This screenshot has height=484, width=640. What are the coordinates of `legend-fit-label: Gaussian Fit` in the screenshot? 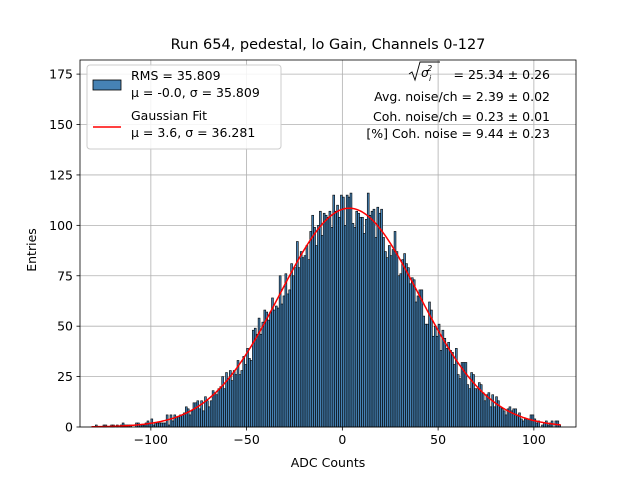 It's located at (169, 115).